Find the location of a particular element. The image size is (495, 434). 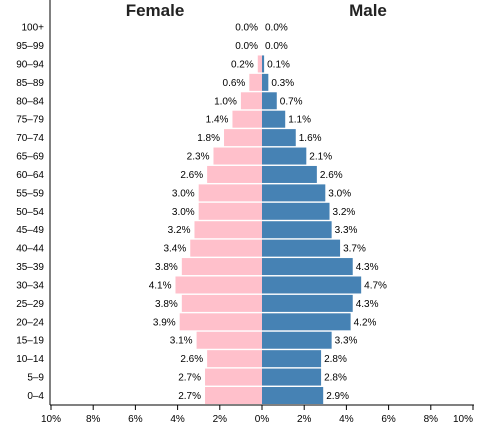

age-group-label: 5–9 is located at coordinates (35, 378).